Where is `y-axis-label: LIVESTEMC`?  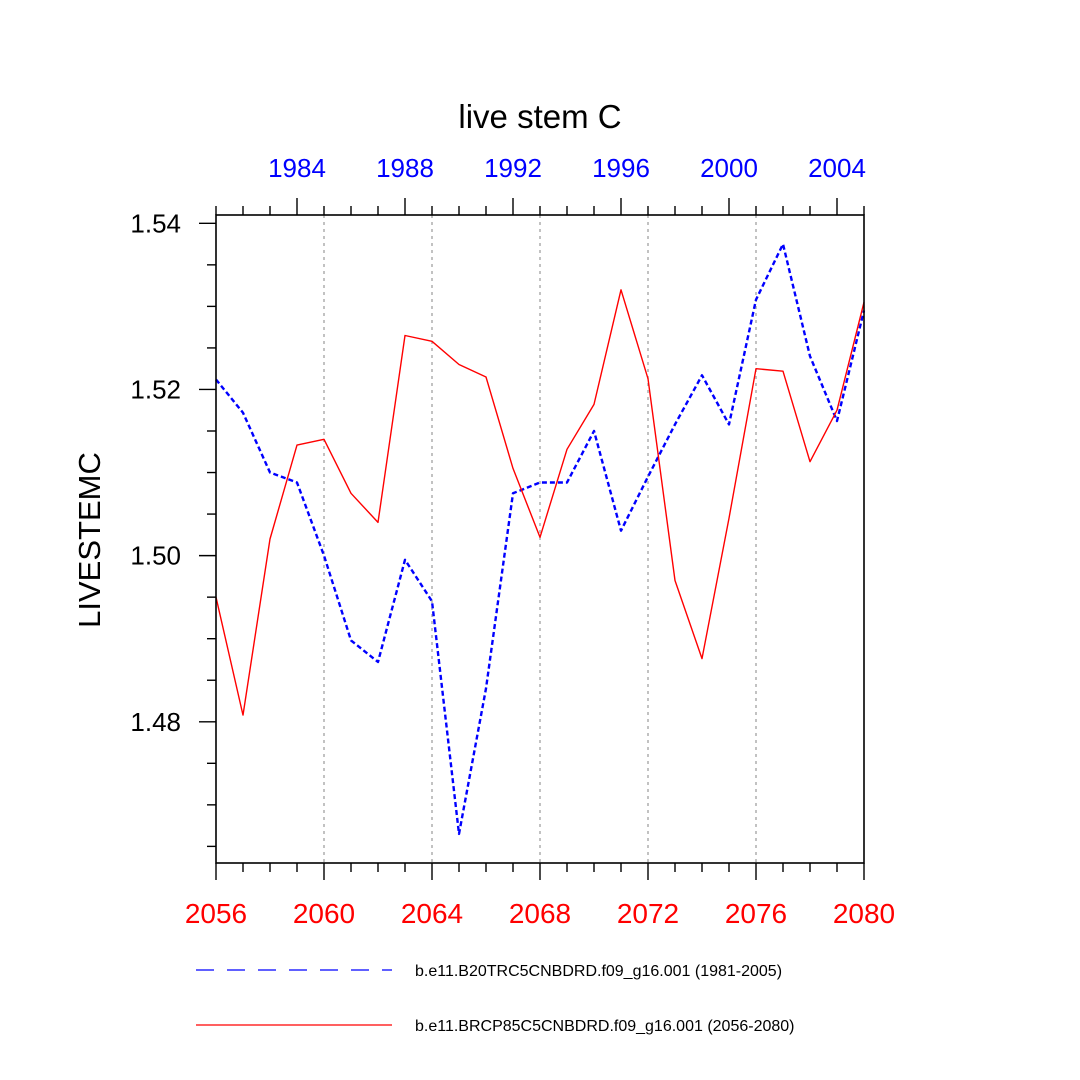
y-axis-label: LIVESTEMC is located at coordinates (89, 540).